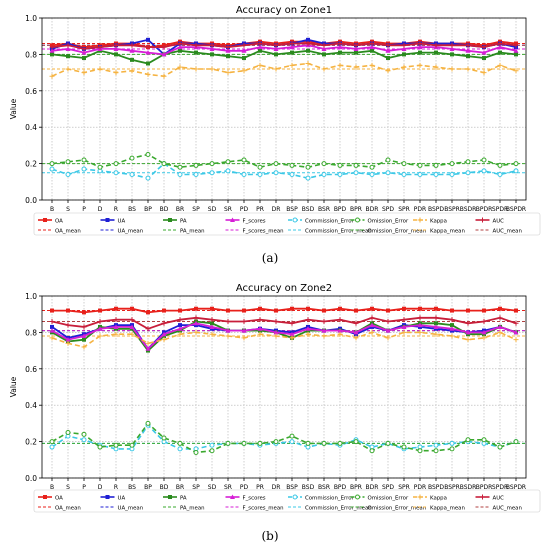  Describe the element at coordinates (284, 70) in the screenshot. I see `series-line-kappa` at that location.